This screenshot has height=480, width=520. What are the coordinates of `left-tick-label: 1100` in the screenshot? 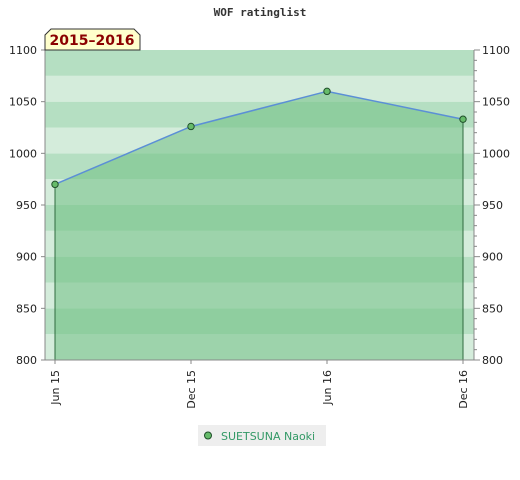 It's located at (23, 50).